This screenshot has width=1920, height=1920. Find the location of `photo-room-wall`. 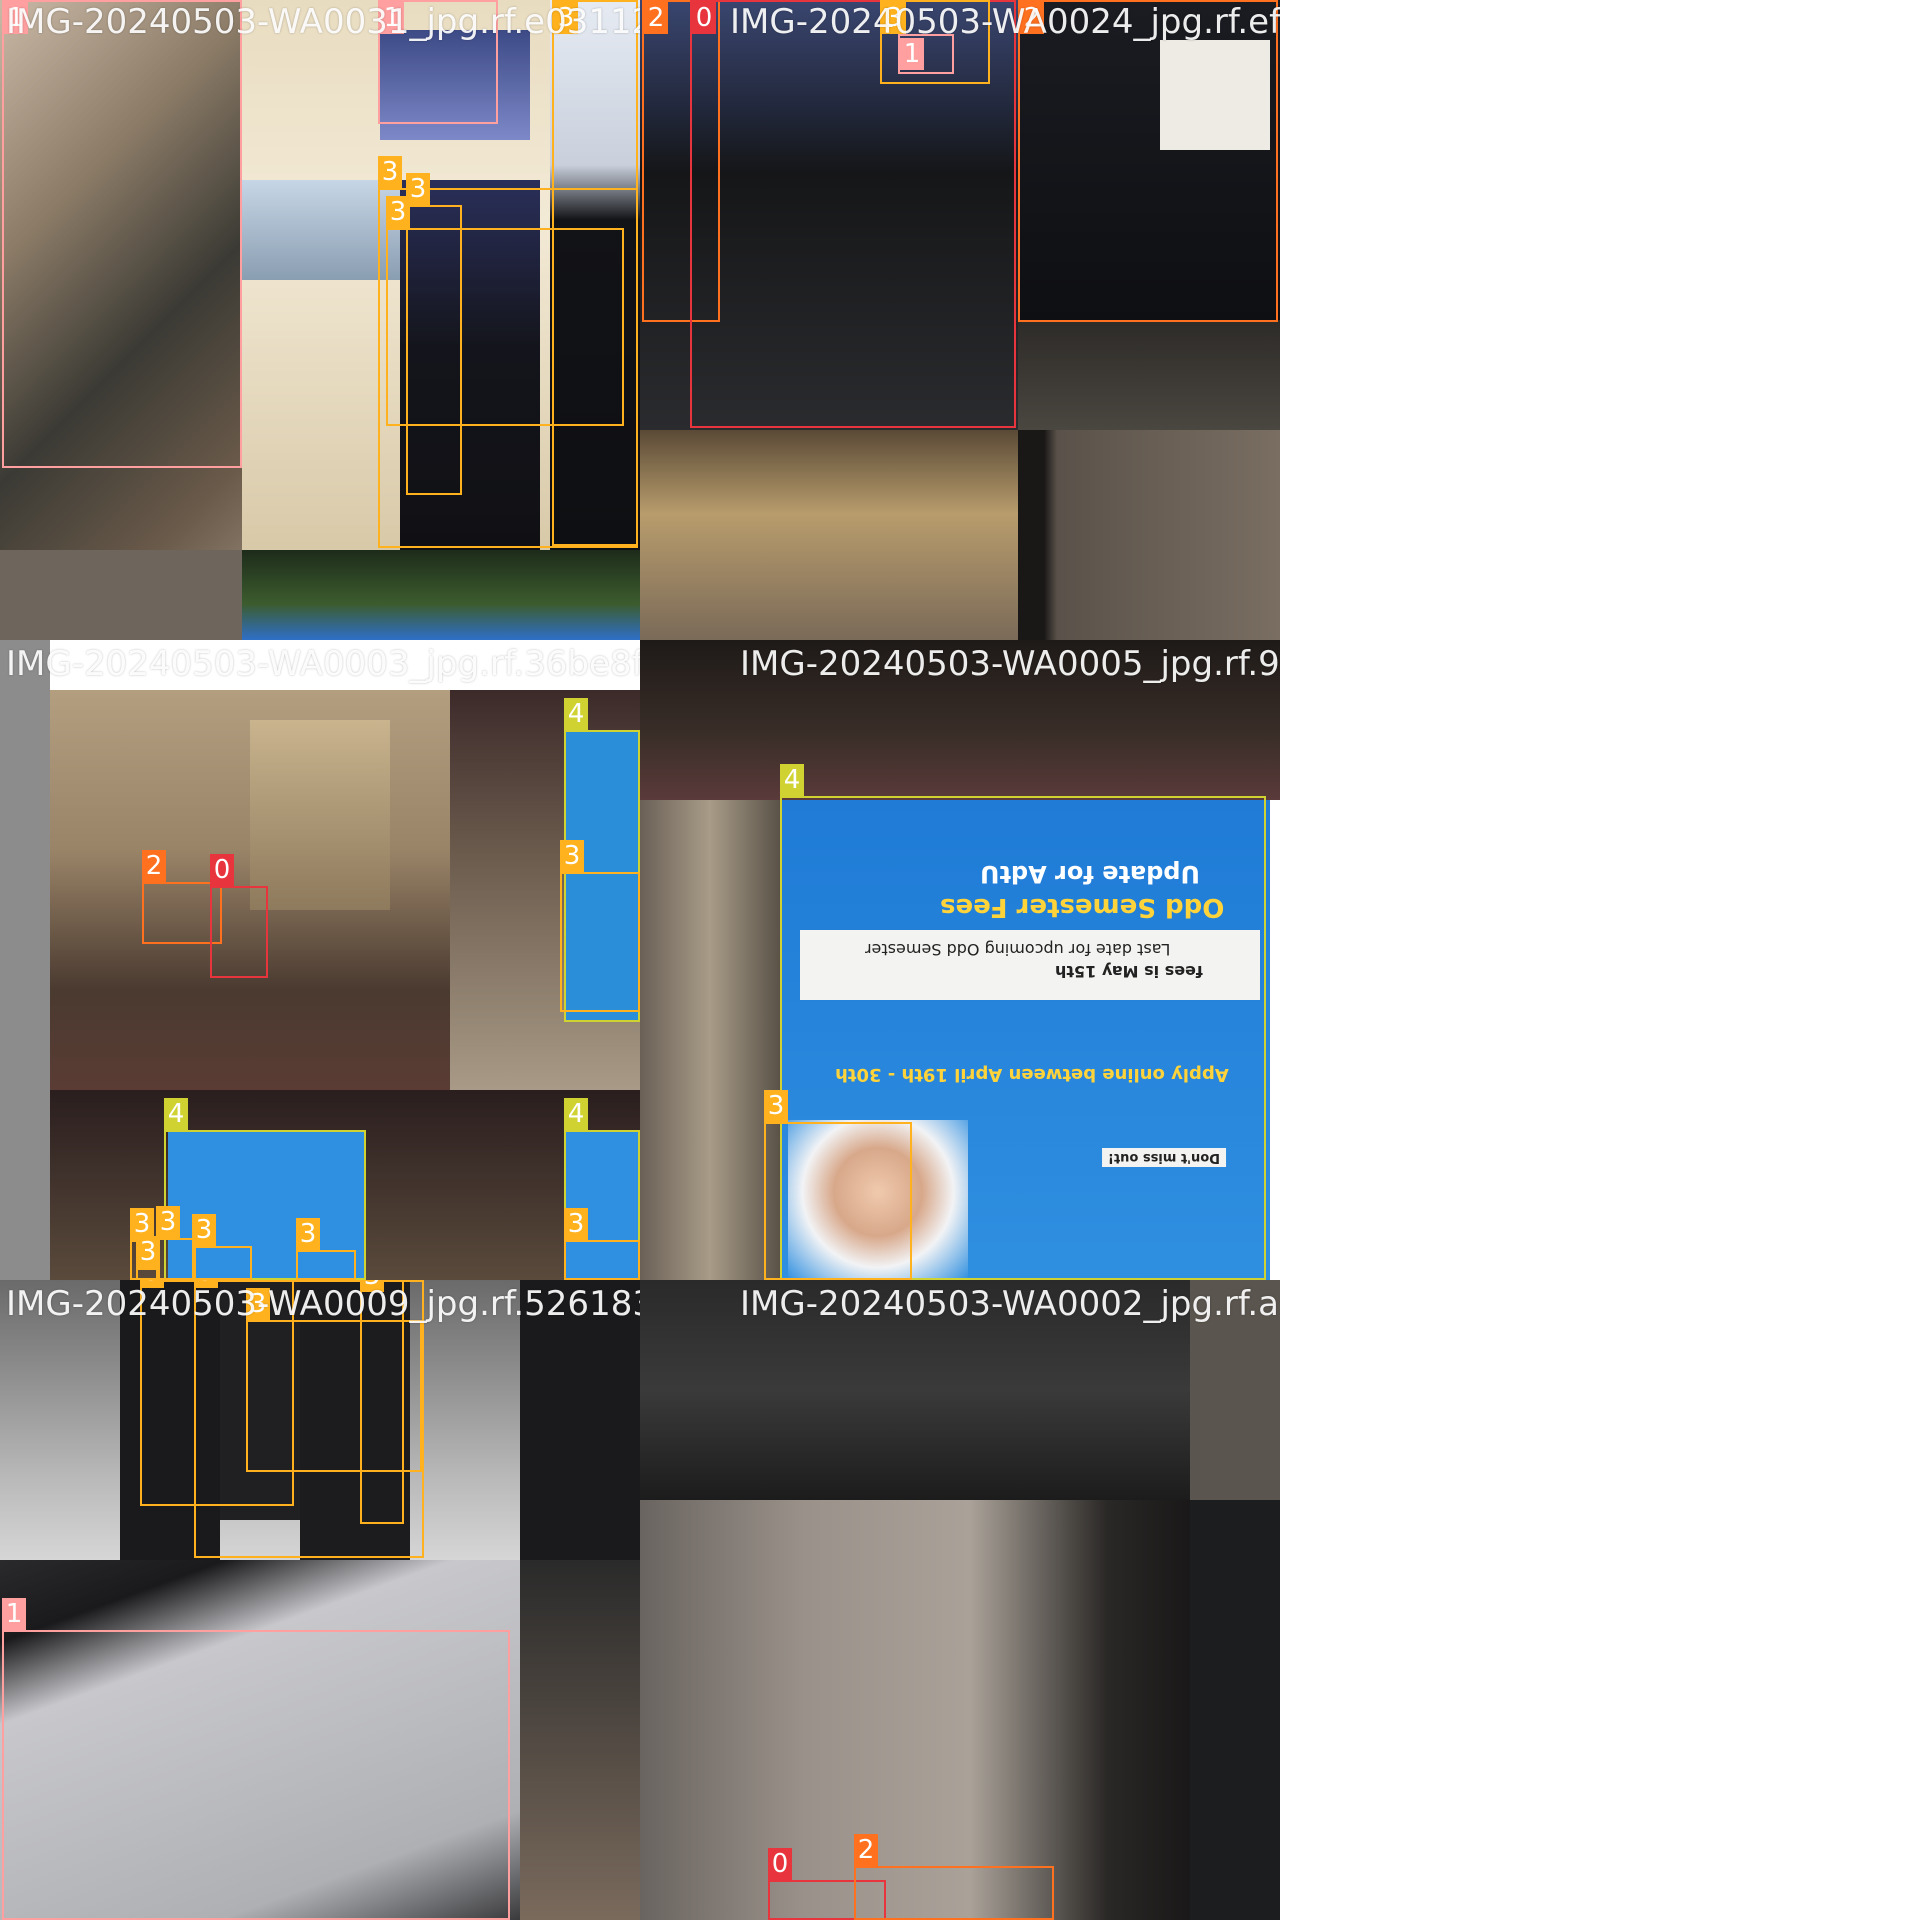

photo-room-wall is located at coordinates (915, 1710).